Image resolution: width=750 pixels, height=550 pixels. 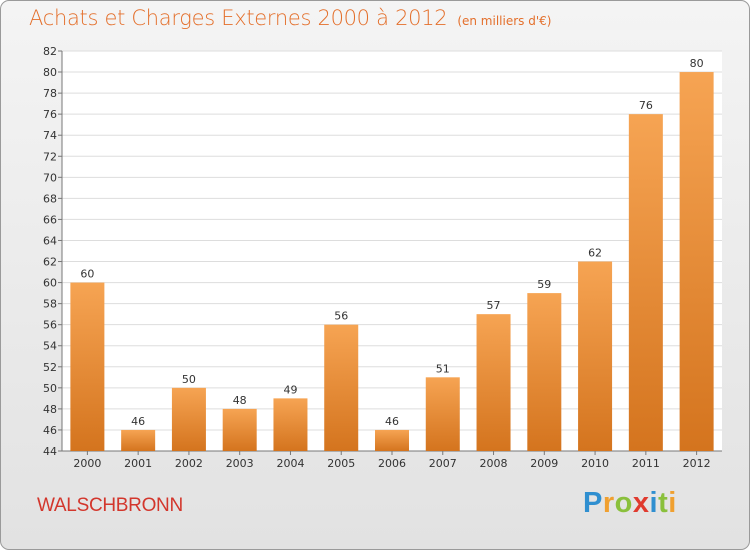 What do you see at coordinates (697, 63) in the screenshot?
I see `data-label: 80` at bounding box center [697, 63].